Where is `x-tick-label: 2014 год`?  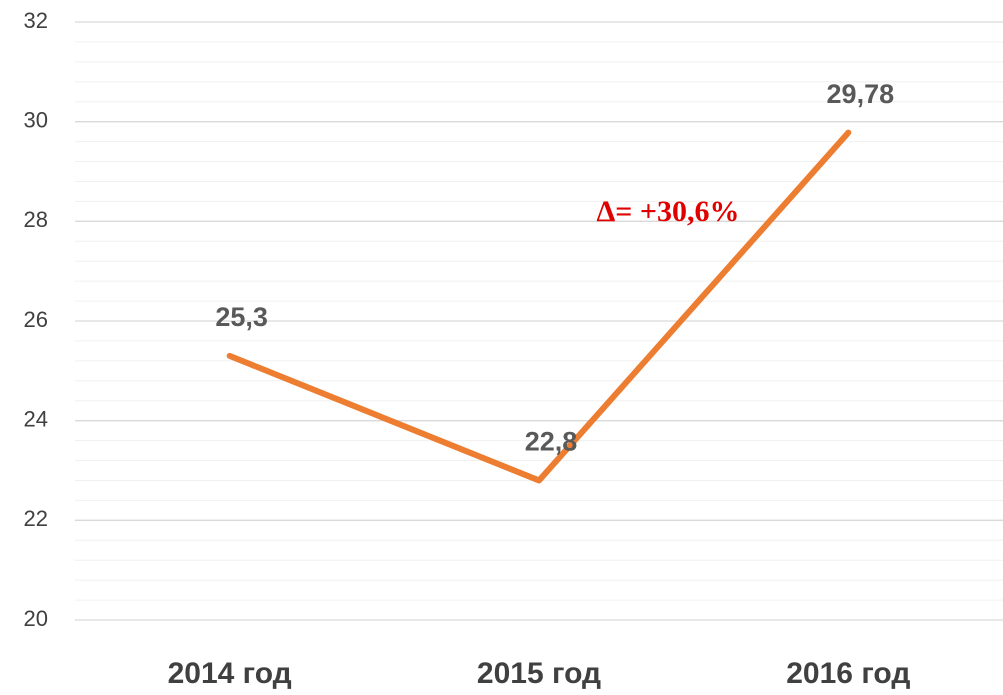 x-tick-label: 2014 год is located at coordinates (230, 673).